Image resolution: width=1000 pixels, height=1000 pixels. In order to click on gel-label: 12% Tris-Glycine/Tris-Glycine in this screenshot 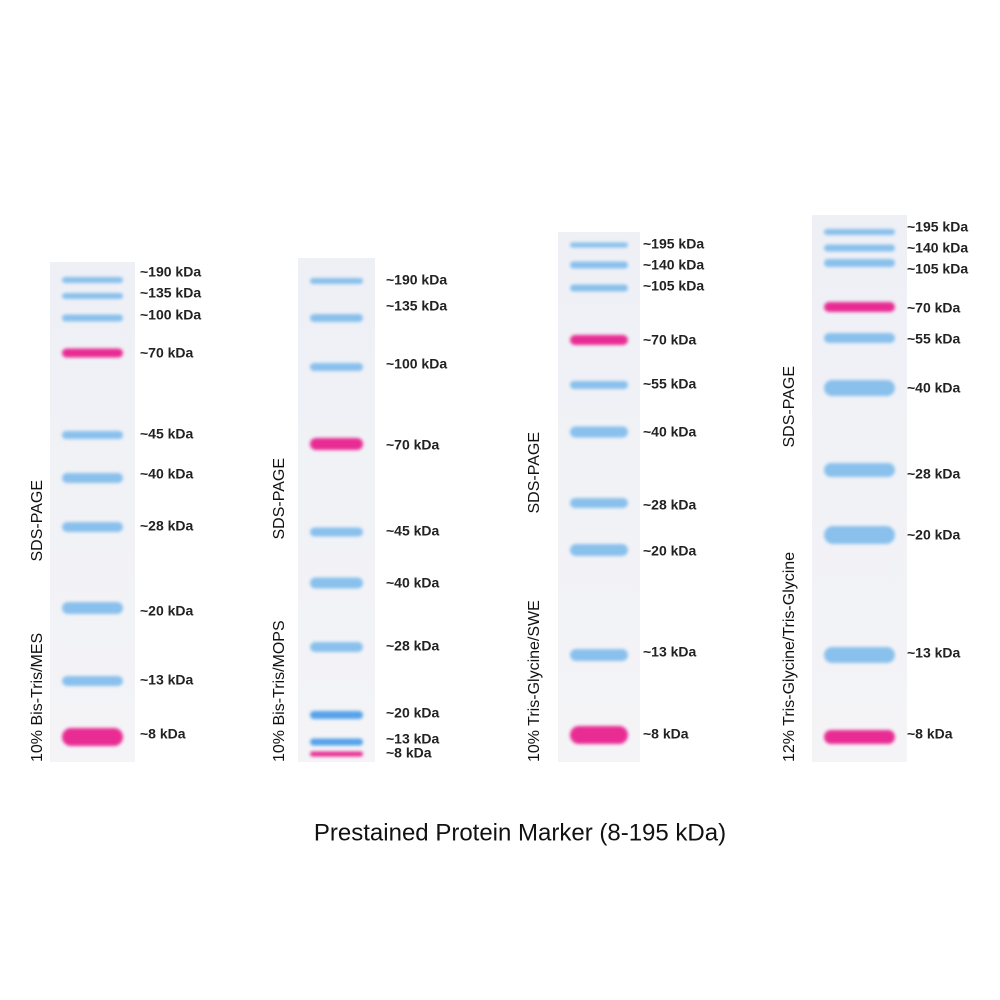, I will do `click(789, 657)`.